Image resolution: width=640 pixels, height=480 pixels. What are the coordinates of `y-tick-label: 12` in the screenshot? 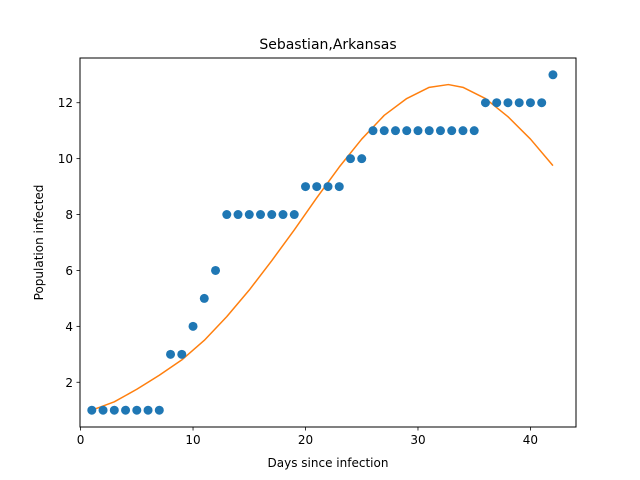 It's located at (65, 103).